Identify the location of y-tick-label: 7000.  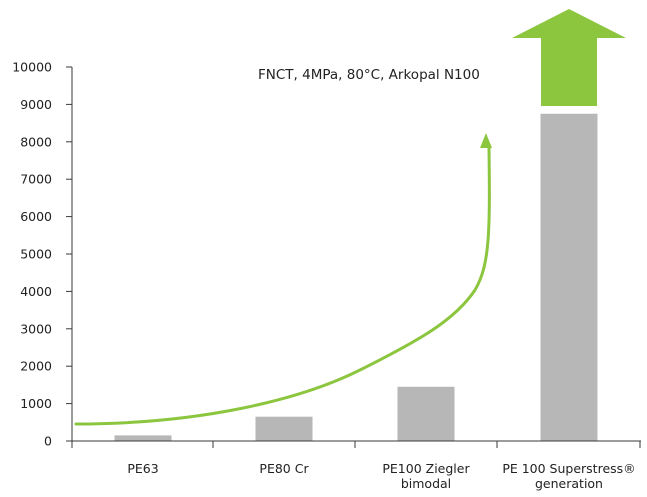
(36, 179).